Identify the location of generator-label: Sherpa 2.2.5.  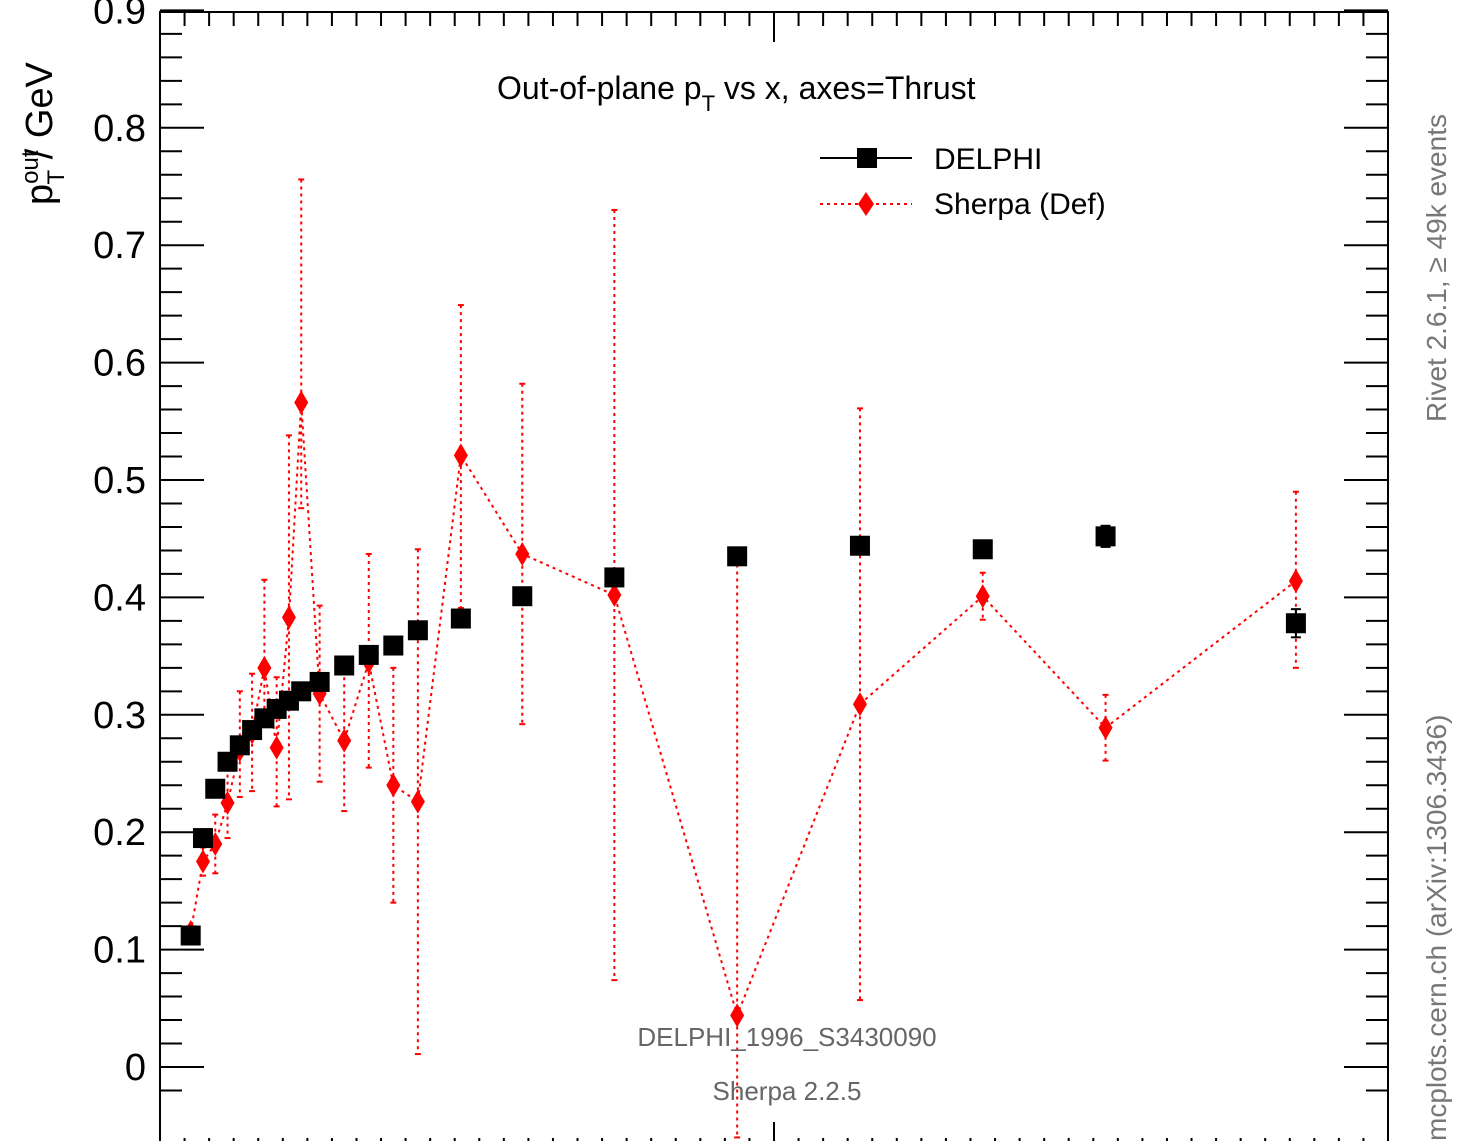
(787, 1091).